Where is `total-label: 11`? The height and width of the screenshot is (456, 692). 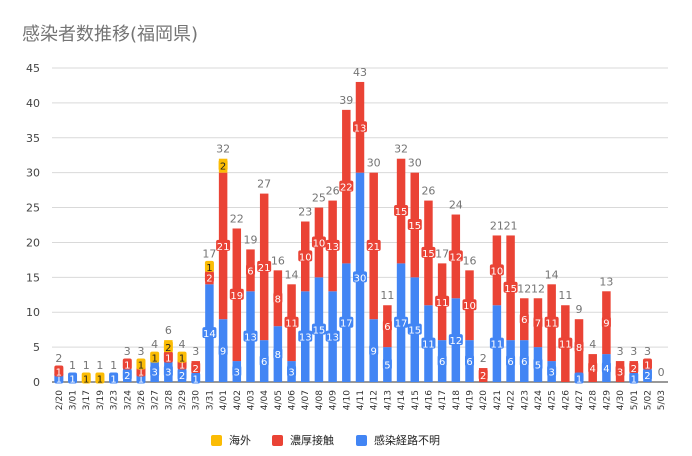 total-label: 11 is located at coordinates (565, 295).